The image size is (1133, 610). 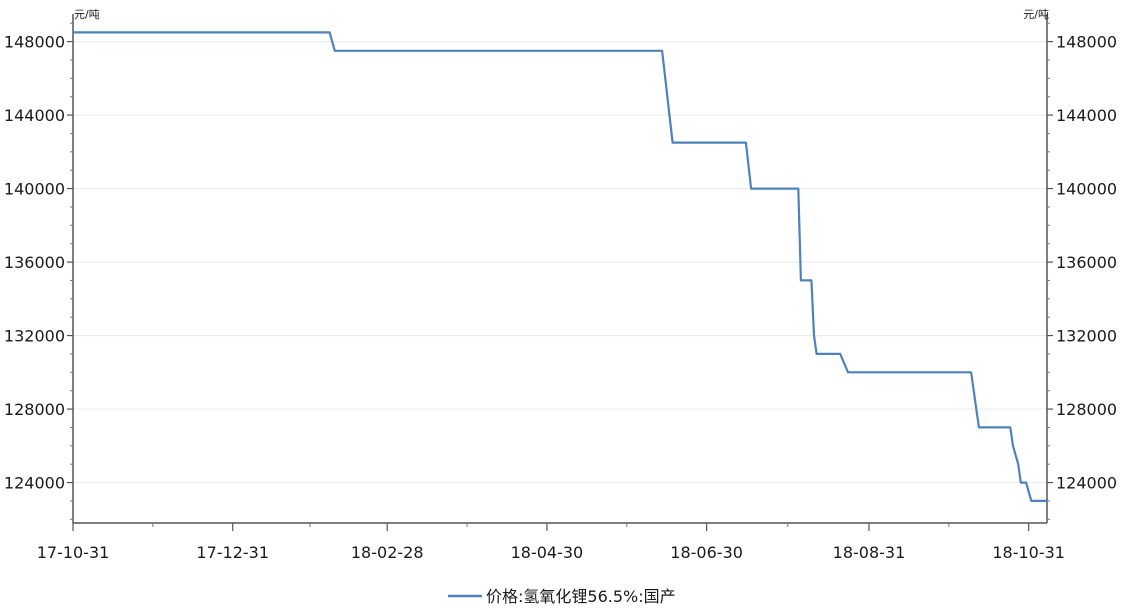 What do you see at coordinates (73, 552) in the screenshot?
I see `x-tick-label: 17-10-31` at bounding box center [73, 552].